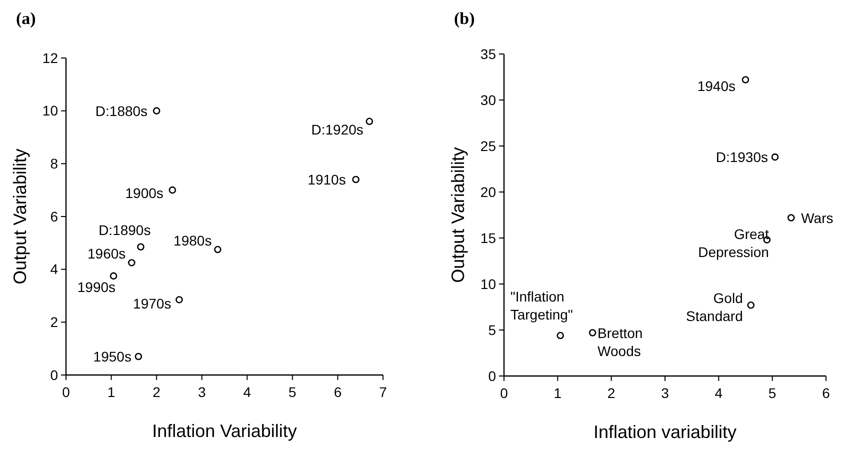 The height and width of the screenshot is (451, 841). What do you see at coordinates (54, 216) in the screenshot?
I see `y-tick-label: 6` at bounding box center [54, 216].